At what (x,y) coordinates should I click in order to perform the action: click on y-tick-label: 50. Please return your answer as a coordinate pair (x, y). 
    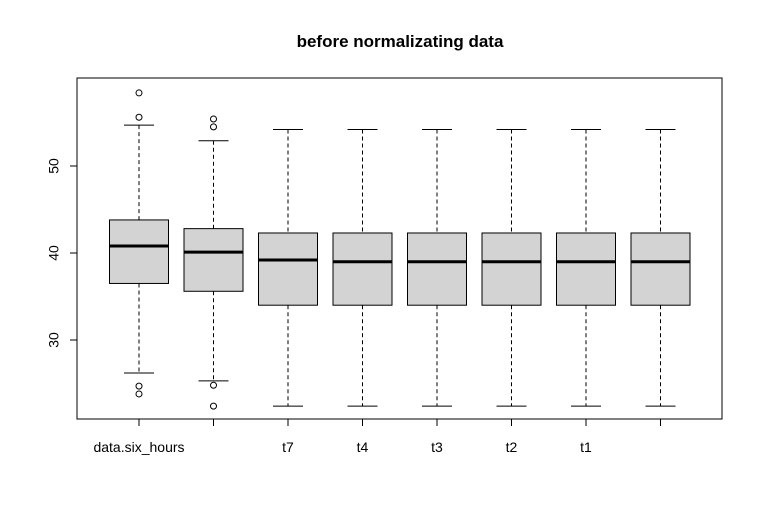
    Looking at the image, I should click on (54, 166).